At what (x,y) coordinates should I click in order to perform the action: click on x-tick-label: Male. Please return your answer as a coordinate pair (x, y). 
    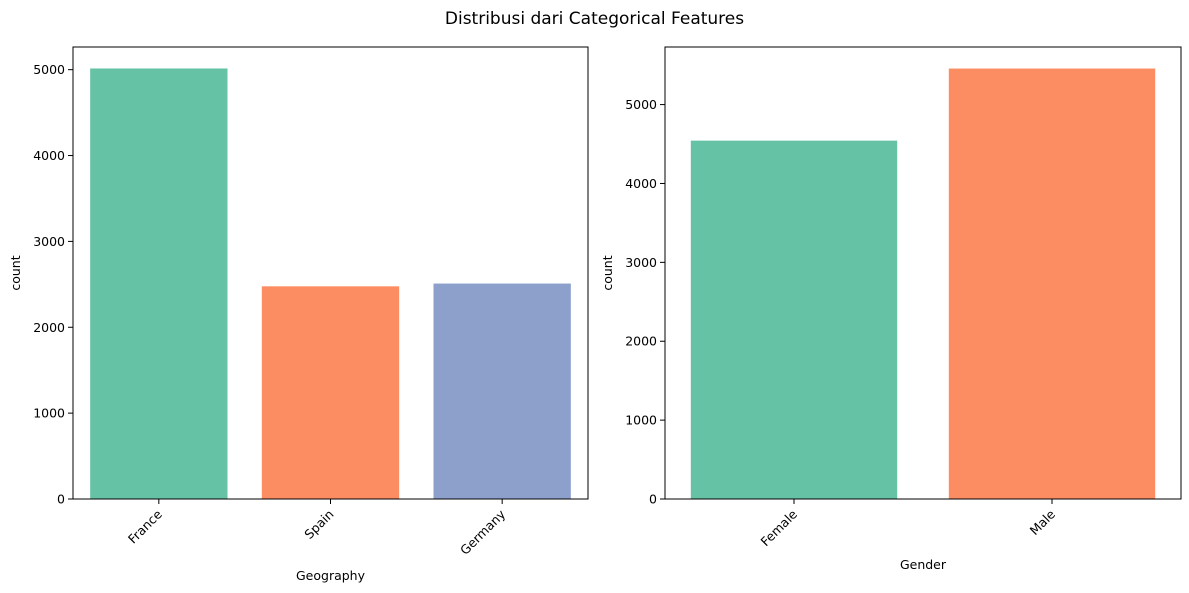
    Looking at the image, I should click on (1043, 522).